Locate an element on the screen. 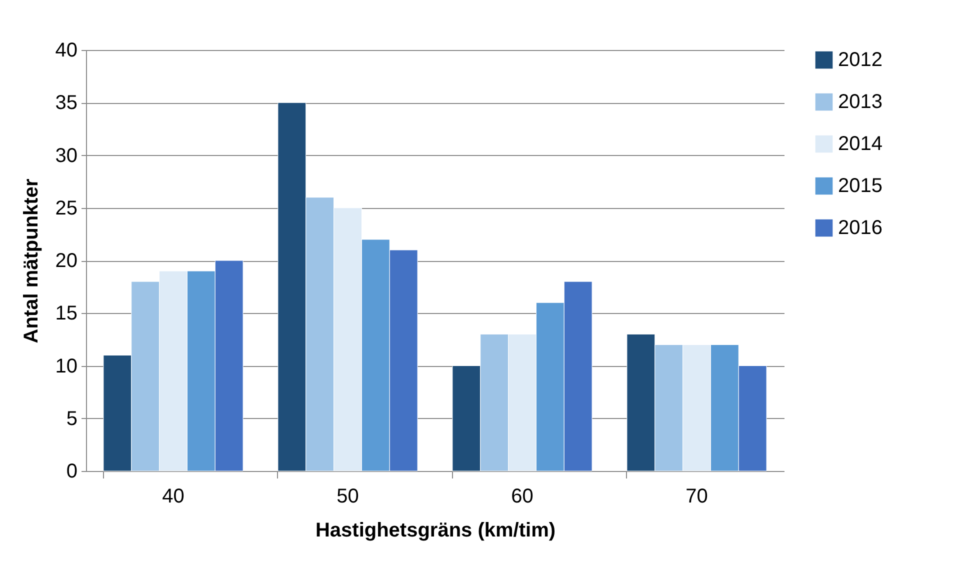 Image resolution: width=958 pixels, height=576 pixels. y-tick-label: 15 is located at coordinates (66, 313).